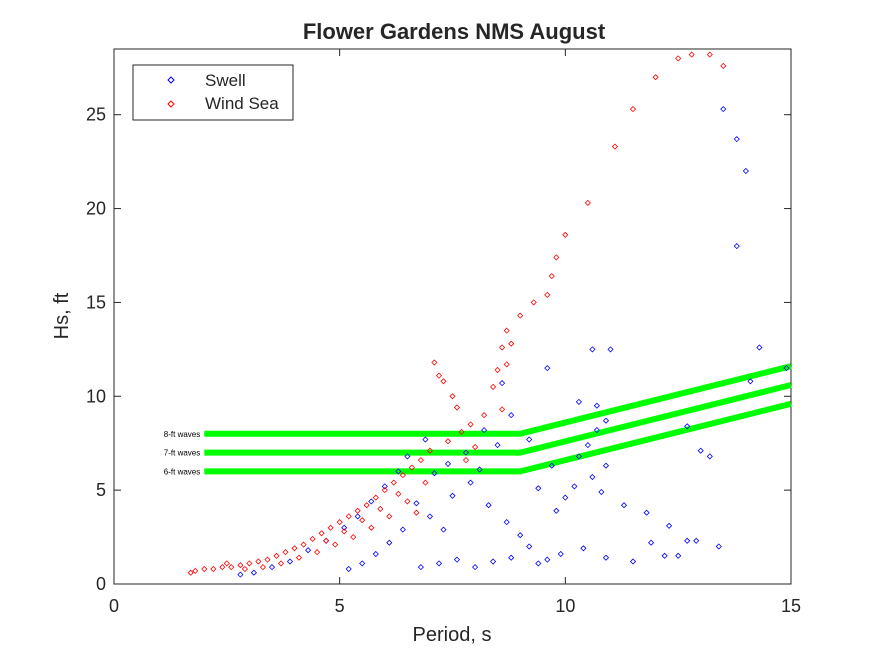  I want to click on x-tick-label: 0, so click(114, 606).